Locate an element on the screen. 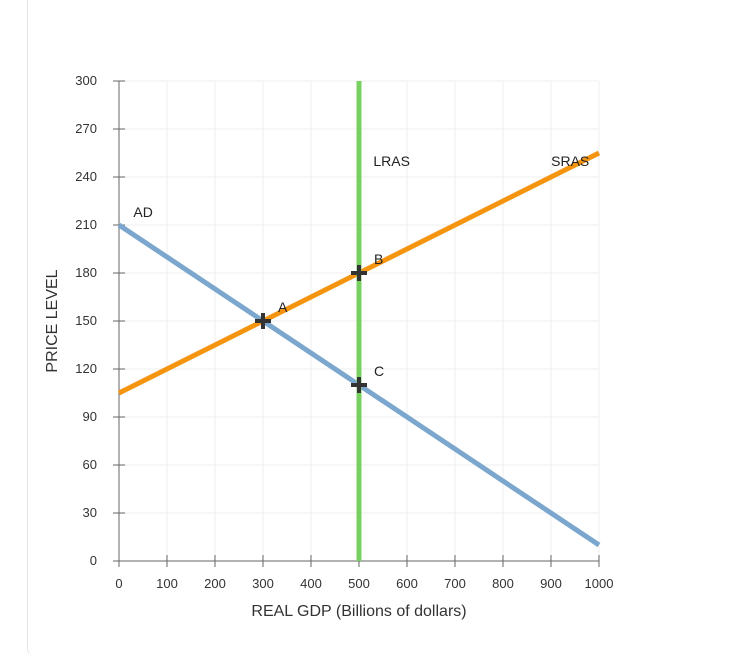 This screenshot has height=655, width=749. y-tick-label: 60 is located at coordinates (90, 464).